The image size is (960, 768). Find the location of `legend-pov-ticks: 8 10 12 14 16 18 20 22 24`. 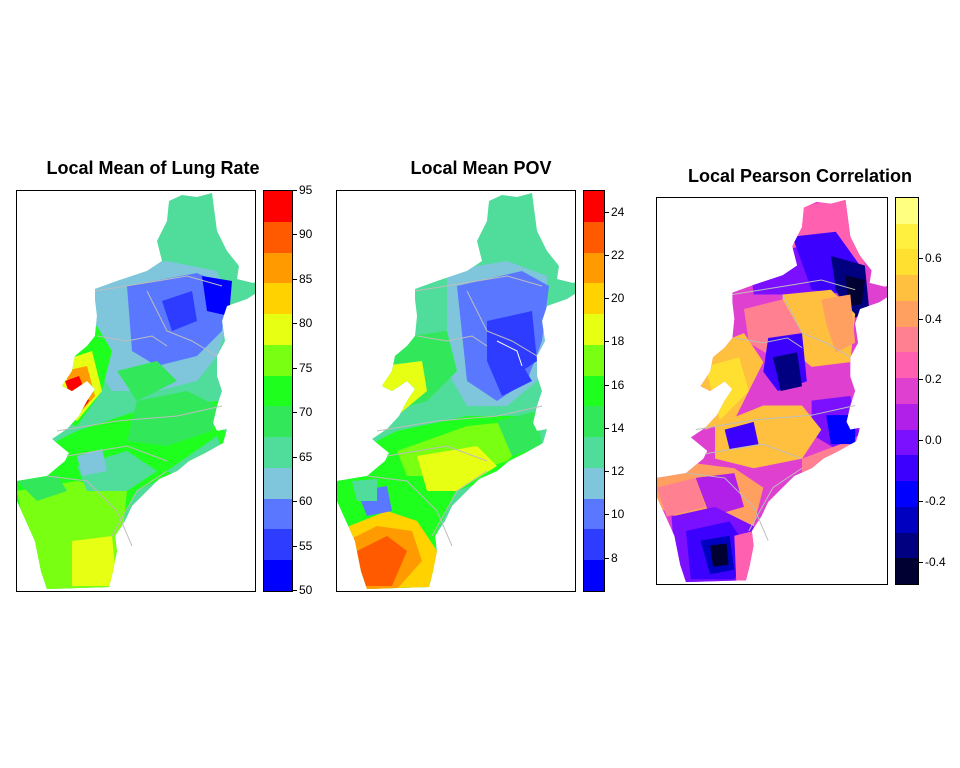

legend-pov-ticks: 8 10 12 14 16 18 20 22 24 is located at coordinates (620, 391).